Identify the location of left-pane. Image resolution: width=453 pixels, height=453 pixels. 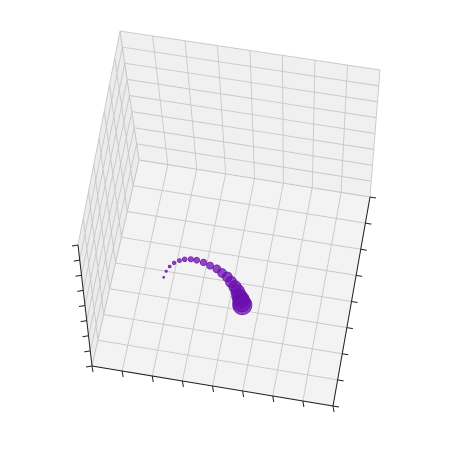
(108, 198).